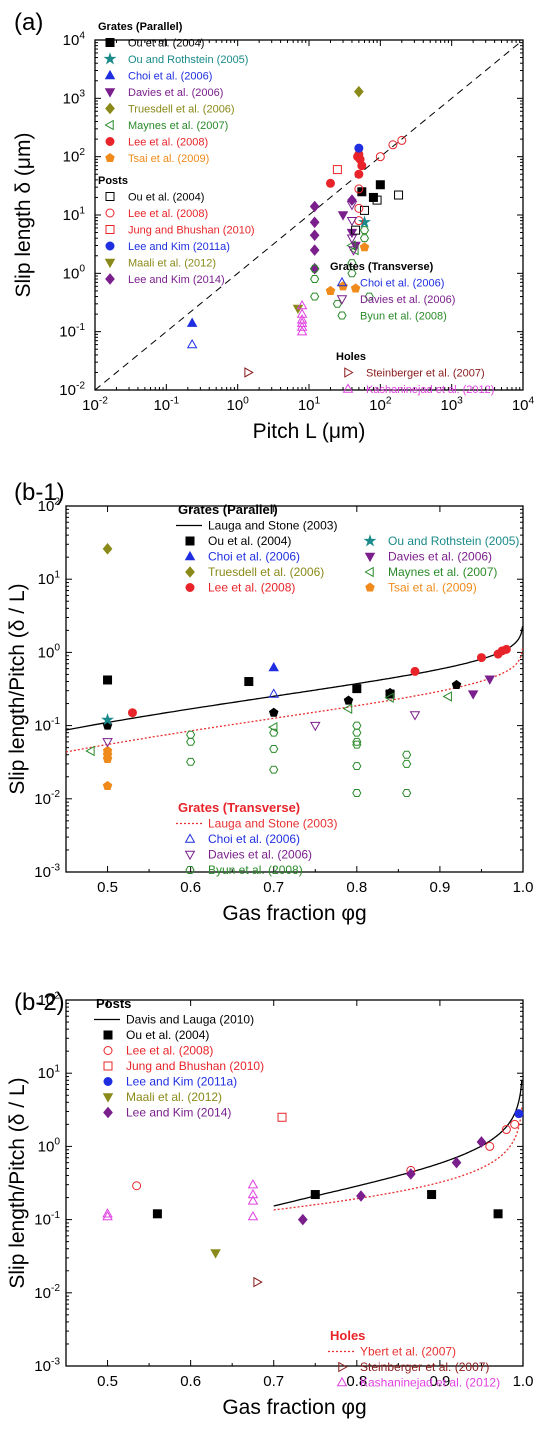  Describe the element at coordinates (39, 492) in the screenshot. I see `panel-label: (b-1)` at that location.